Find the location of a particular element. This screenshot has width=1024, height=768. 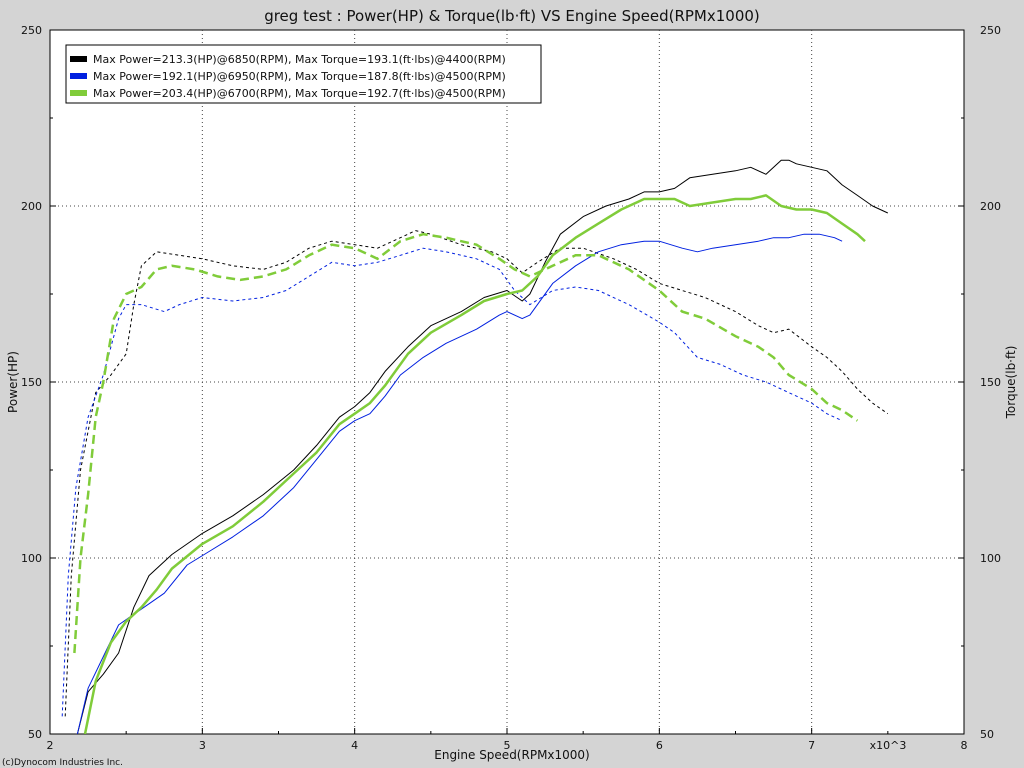

x-tick-label: 7 is located at coordinates (811, 745).